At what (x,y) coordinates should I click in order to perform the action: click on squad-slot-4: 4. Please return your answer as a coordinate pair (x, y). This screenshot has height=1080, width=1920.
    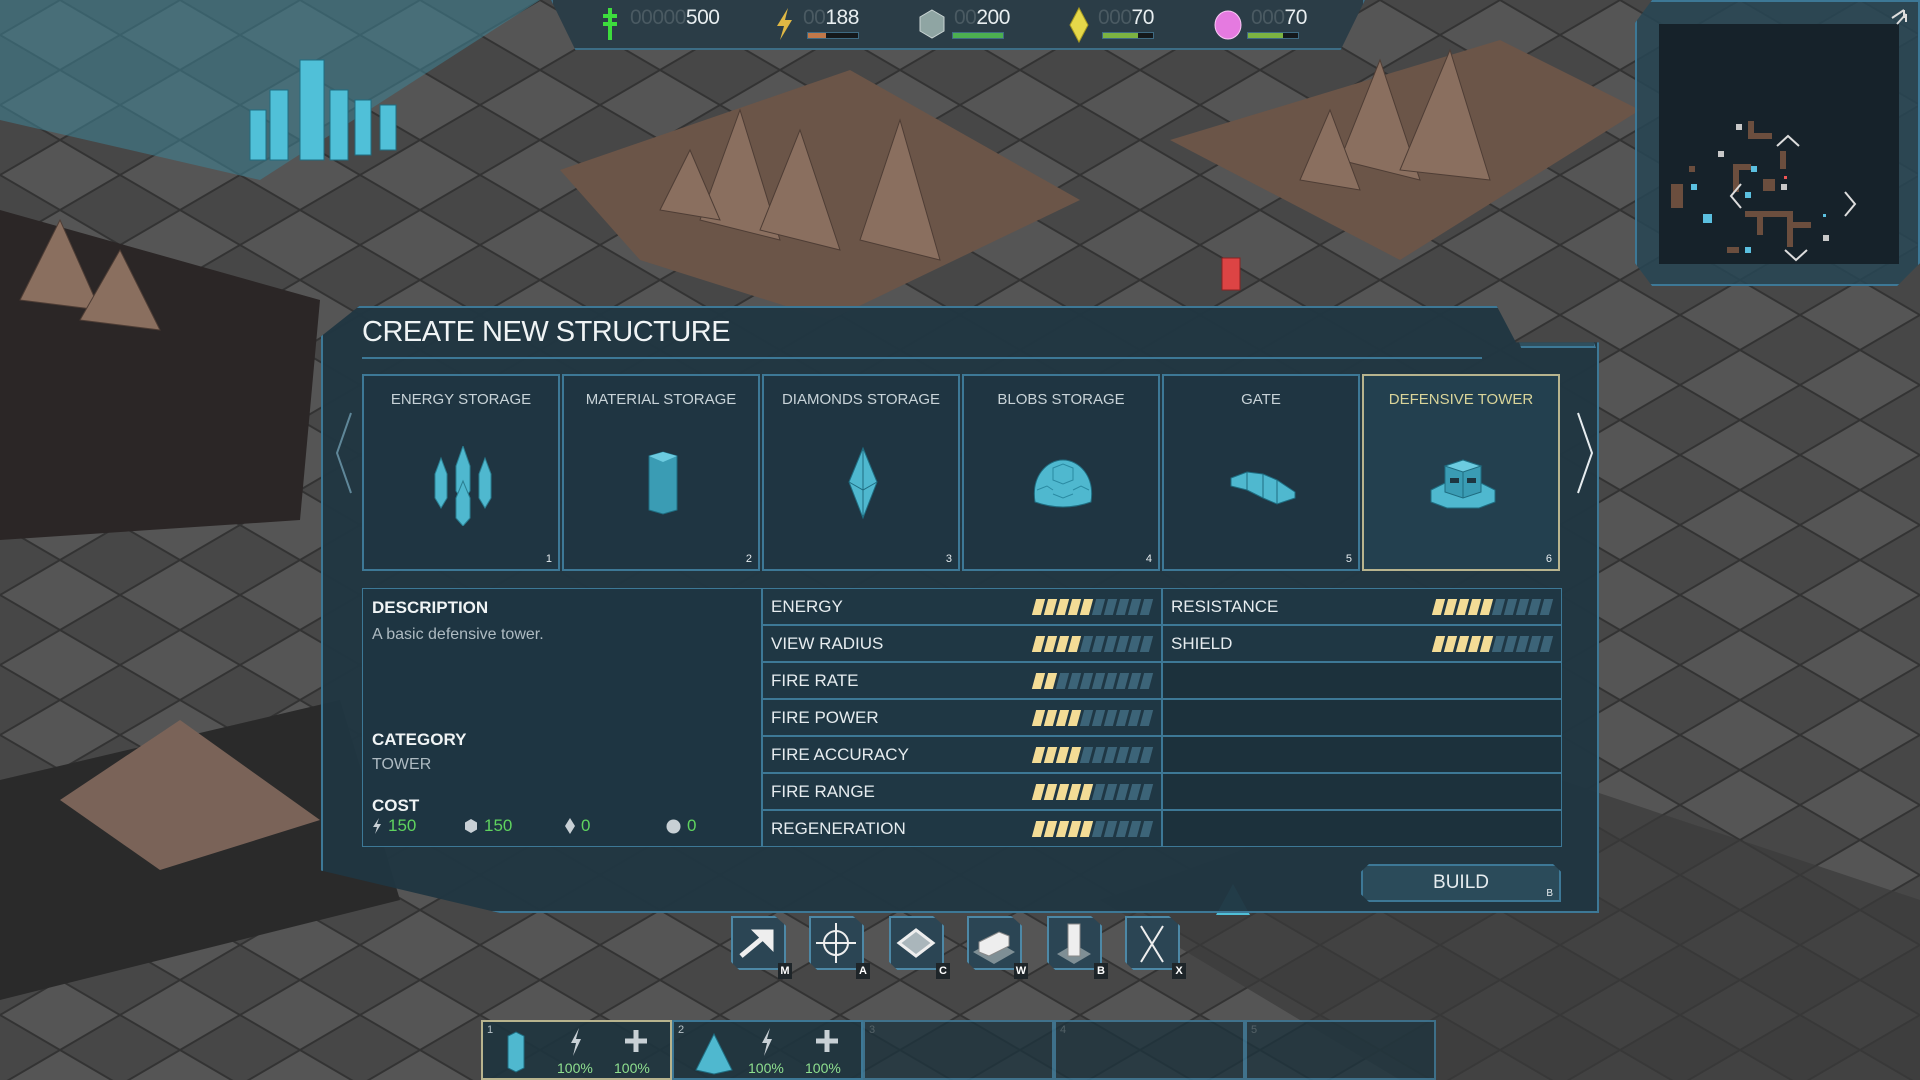
    Looking at the image, I should click on (1149, 1050).